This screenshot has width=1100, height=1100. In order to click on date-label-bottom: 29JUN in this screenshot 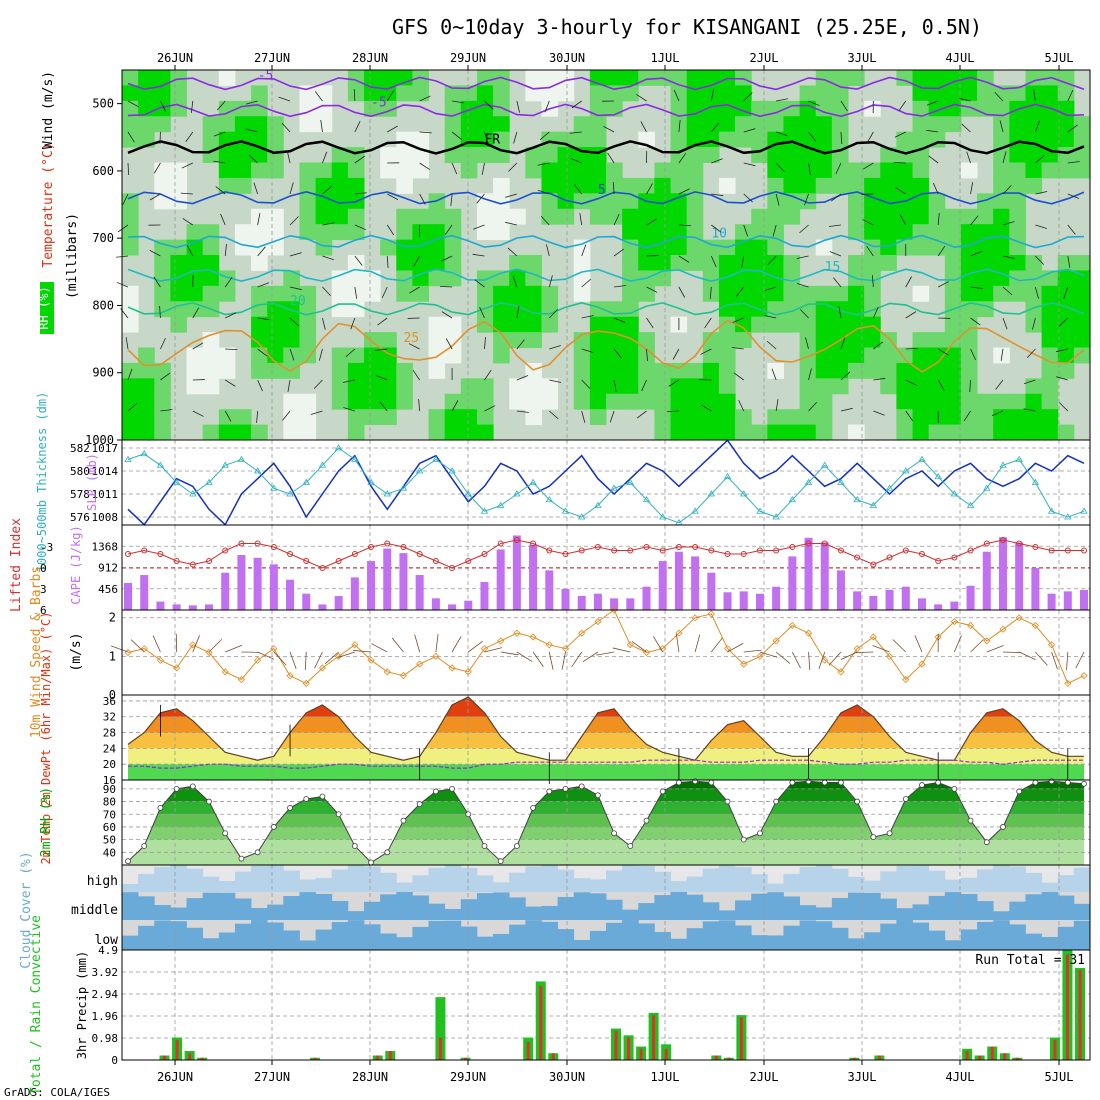, I will do `click(468, 1077)`.